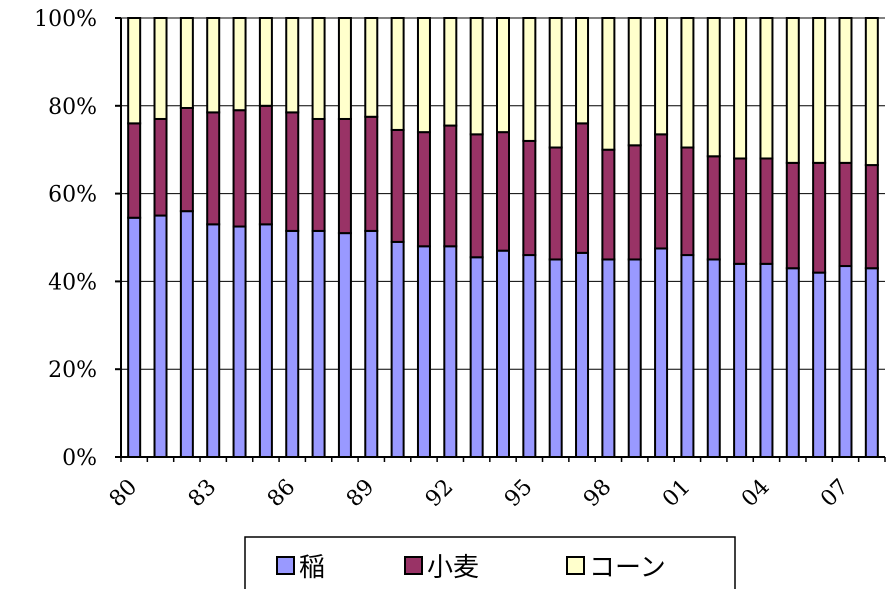 The width and height of the screenshot is (887, 589). What do you see at coordinates (72, 370) in the screenshot?
I see `y-tick-label: 20%` at bounding box center [72, 370].